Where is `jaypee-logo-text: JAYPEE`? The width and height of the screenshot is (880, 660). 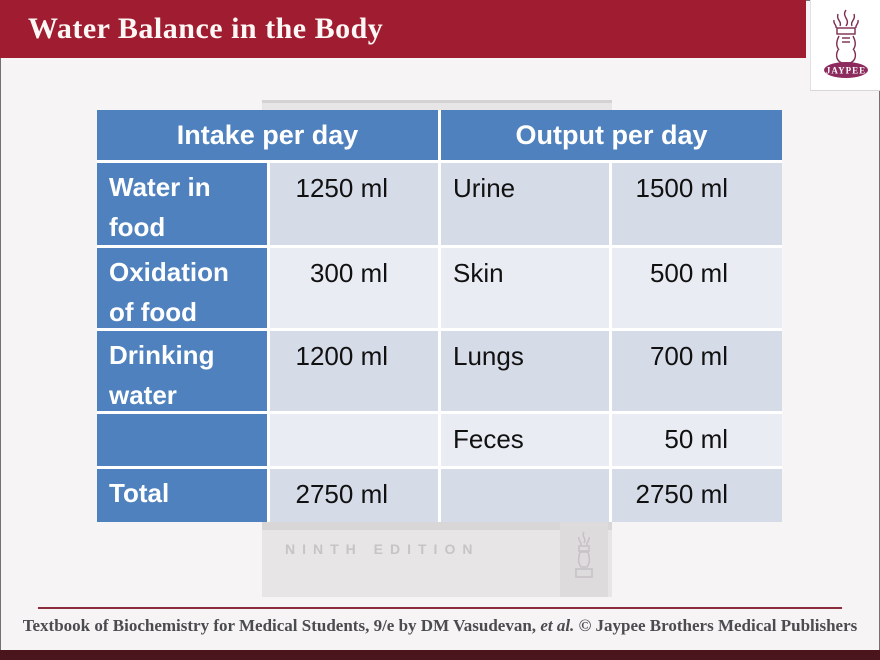 jaypee-logo-text: JAYPEE is located at coordinates (846, 70).